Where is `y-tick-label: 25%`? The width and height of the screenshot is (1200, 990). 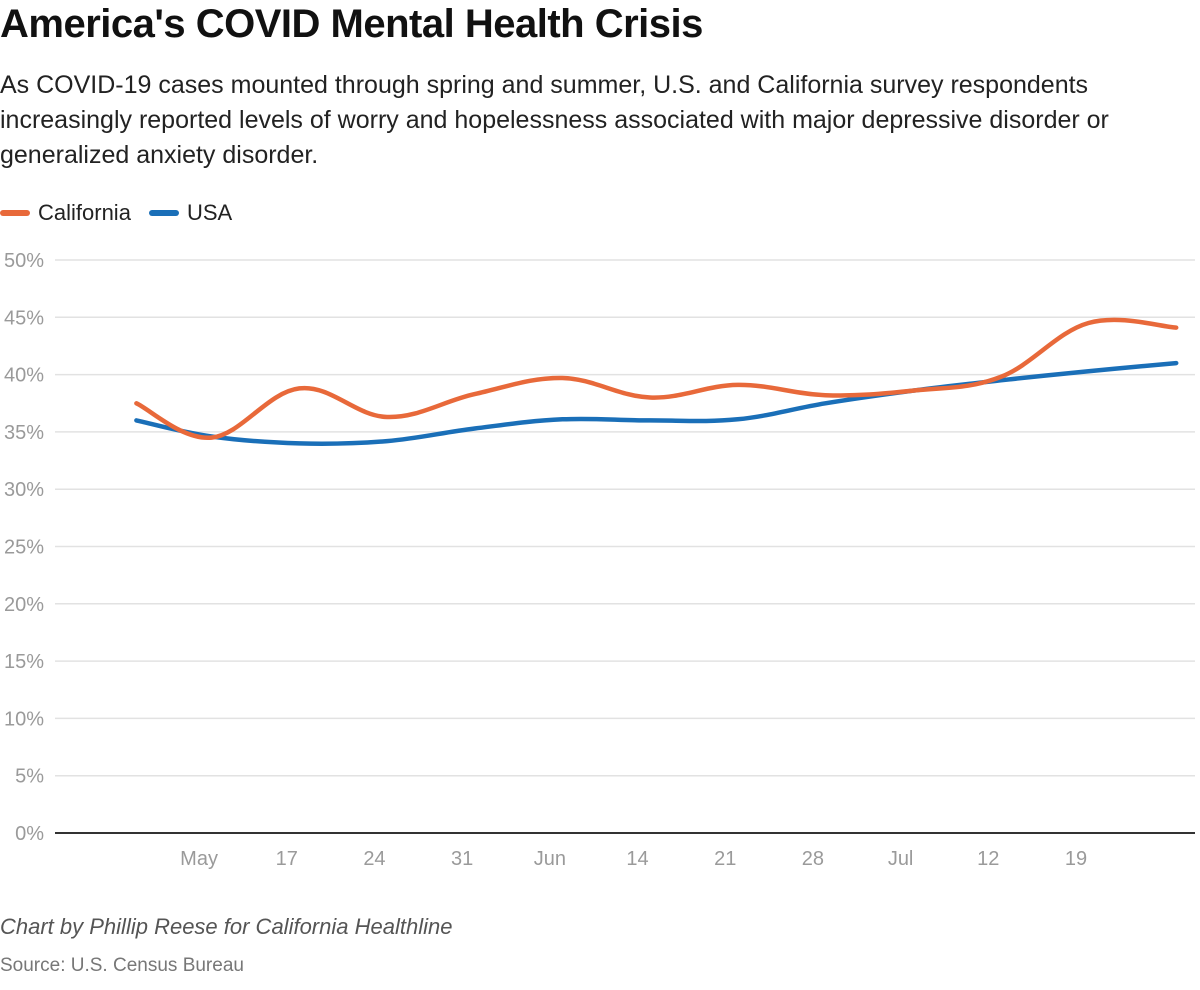 y-tick-label: 25% is located at coordinates (24, 548).